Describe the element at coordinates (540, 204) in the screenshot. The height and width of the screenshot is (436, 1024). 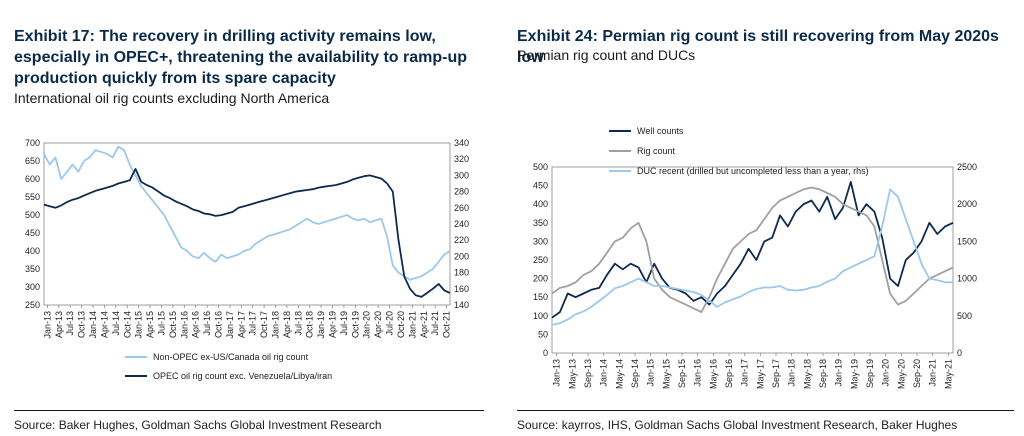
I see `right-y-left-tick-label: 400` at that location.